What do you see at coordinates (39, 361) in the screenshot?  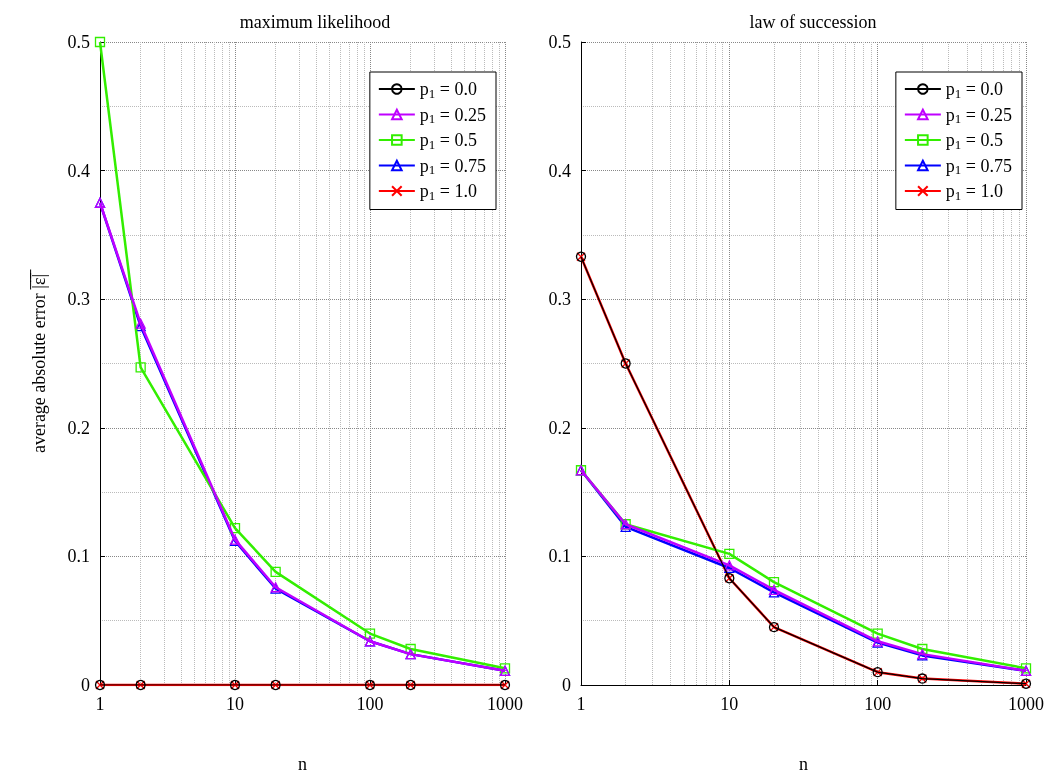 I see `y-axis-title: average absolute error |̅ε̅|̅` at bounding box center [39, 361].